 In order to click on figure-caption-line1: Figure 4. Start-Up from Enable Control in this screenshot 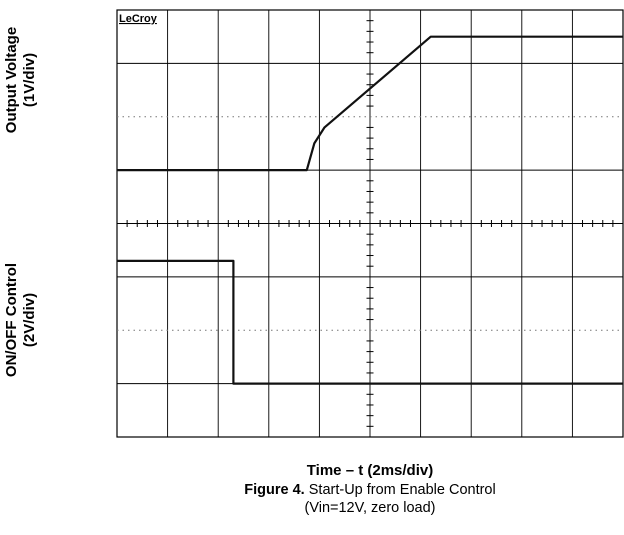, I will do `click(370, 490)`.